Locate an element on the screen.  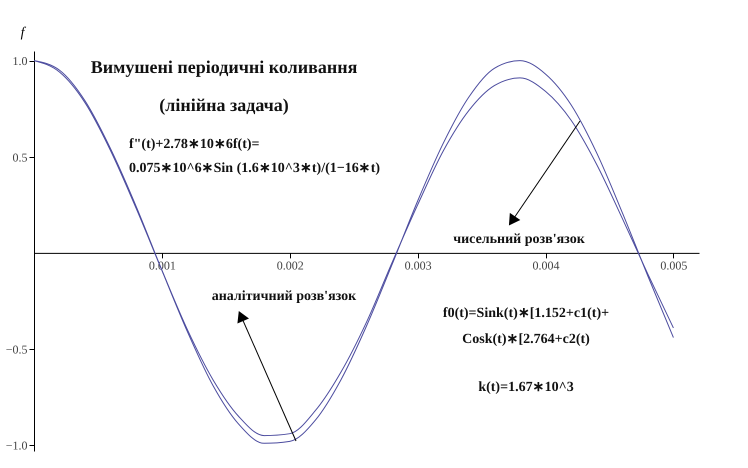
annotation: 0.075∗10^6∗Sin (1.6∗10^3∗t)/(1−16∗t) is located at coordinates (254, 168).